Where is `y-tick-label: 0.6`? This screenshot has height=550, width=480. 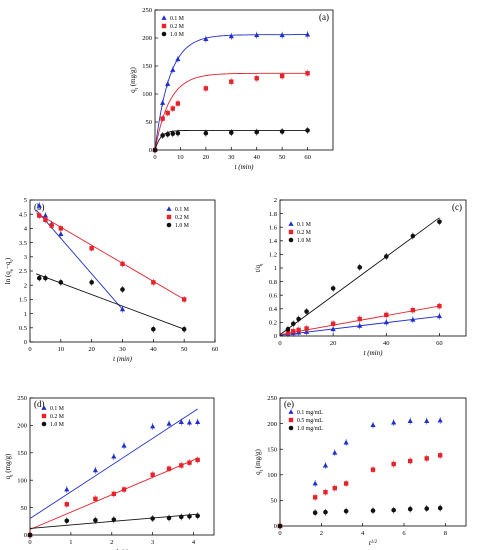 y-tick-label: 0.6 is located at coordinates (273, 295).